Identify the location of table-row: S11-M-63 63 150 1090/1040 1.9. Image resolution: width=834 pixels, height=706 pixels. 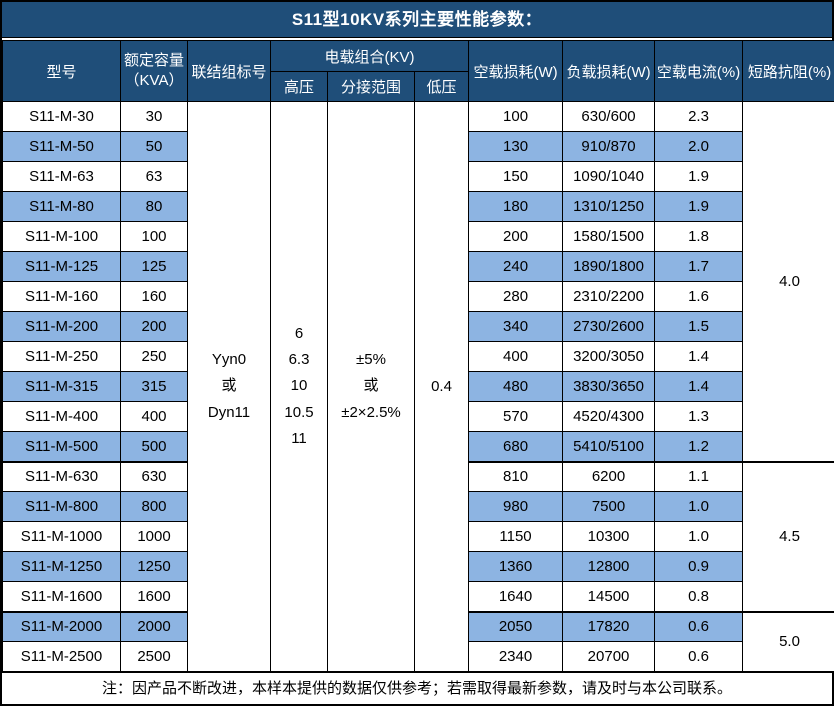
(418, 176).